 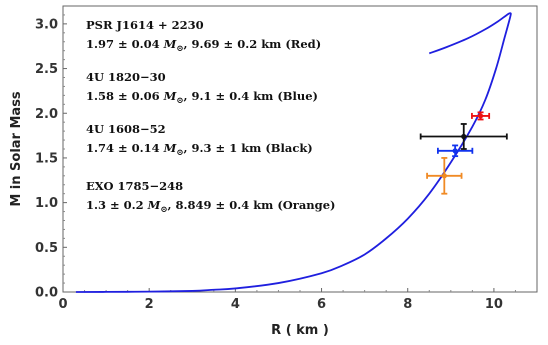 What do you see at coordinates (145, 25) in the screenshot?
I see `annotation-name: PSR J1614 + 2230` at bounding box center [145, 25].